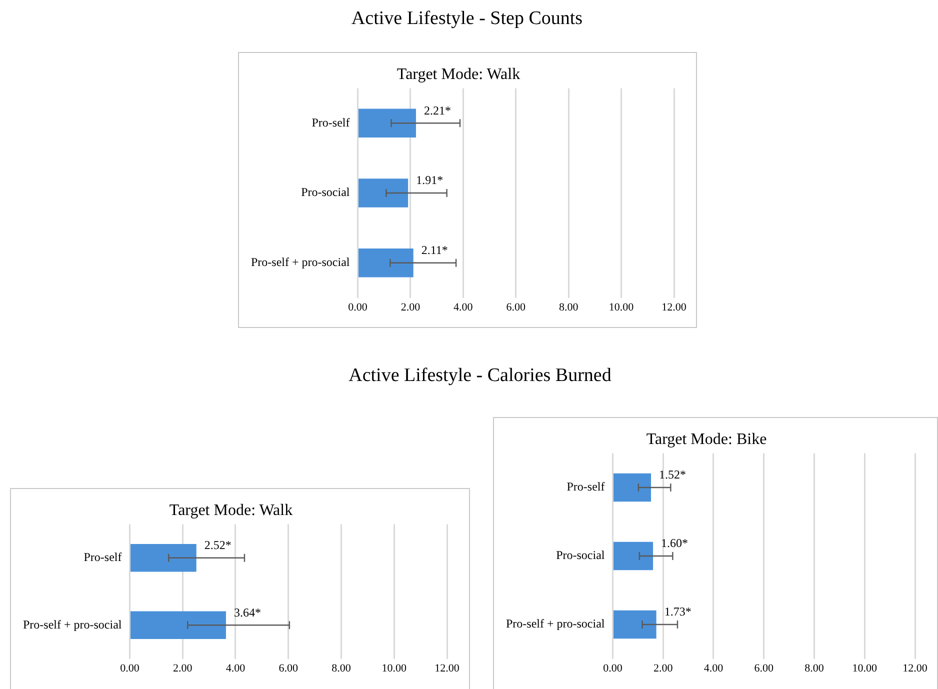 This screenshot has height=689, width=938. Describe the element at coordinates (467, 19) in the screenshot. I see `chart-title: Active Lifestyle - Step Counts` at that location.